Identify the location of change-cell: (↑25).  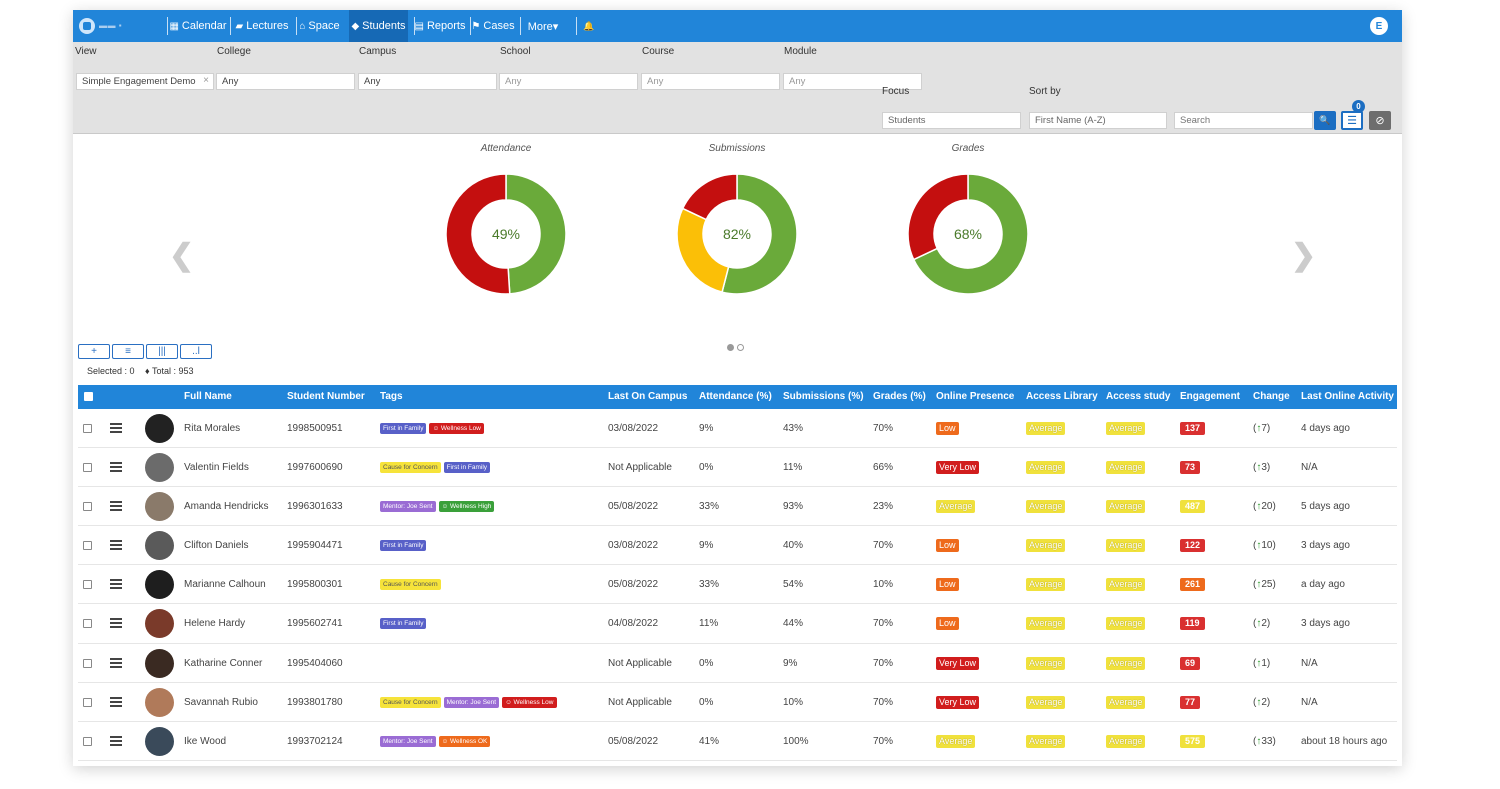
(1264, 585).